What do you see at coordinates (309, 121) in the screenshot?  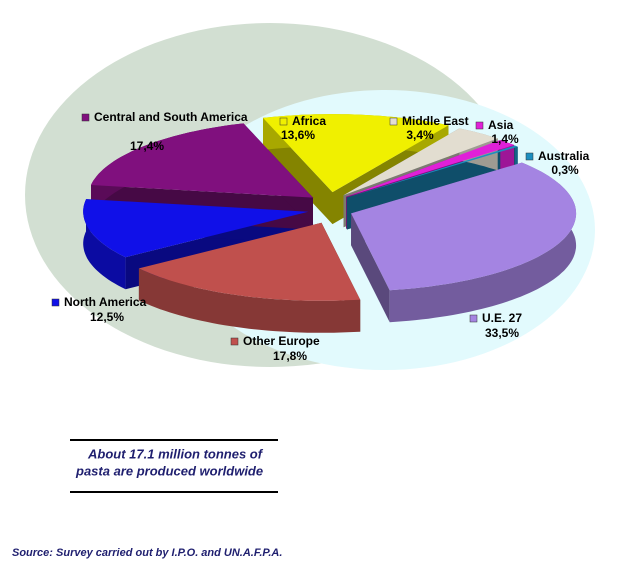 I see `slice-label: Africa` at bounding box center [309, 121].